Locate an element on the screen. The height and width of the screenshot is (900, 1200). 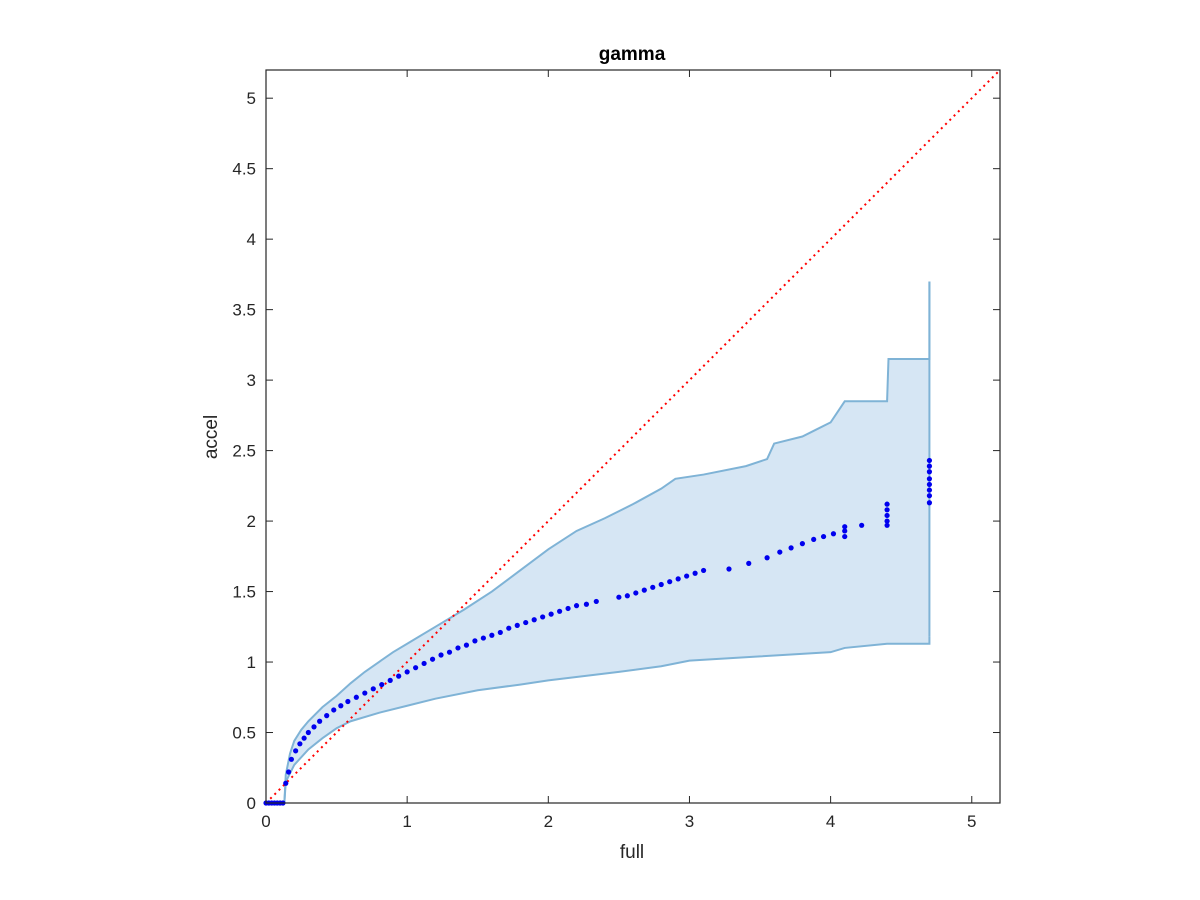
y-tick-label: 4 is located at coordinates (251, 239).